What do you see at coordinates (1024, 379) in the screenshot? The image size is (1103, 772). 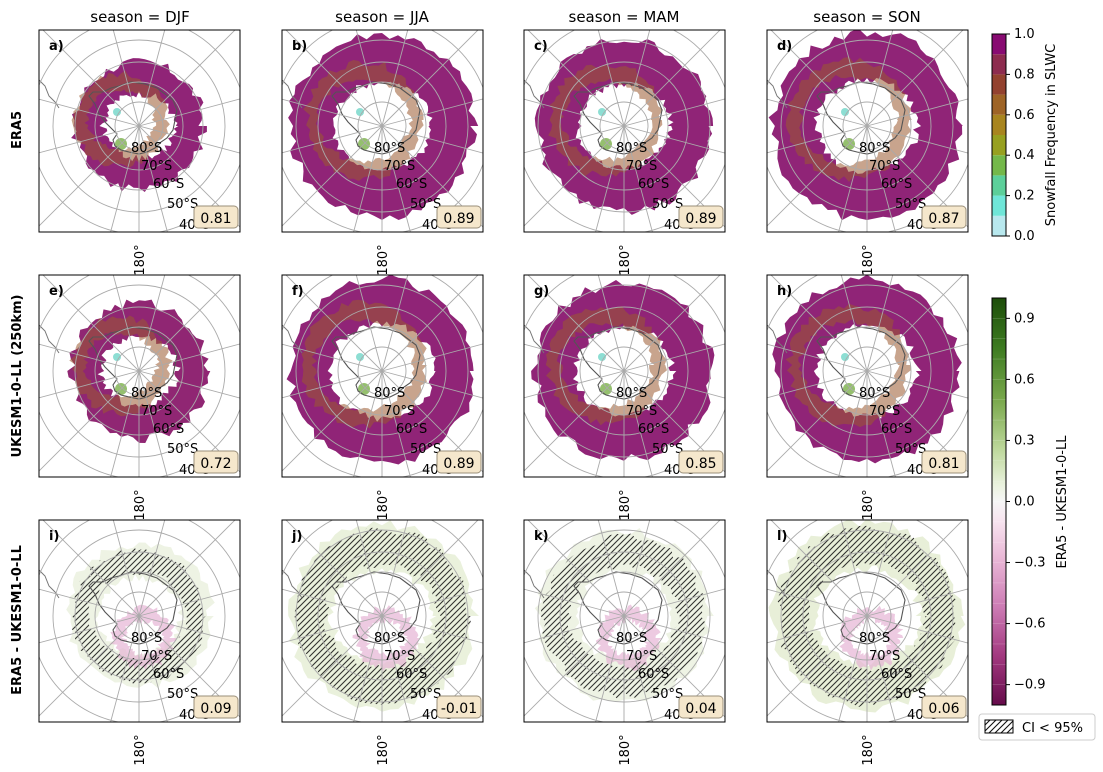 I see `colorbar-bottom-tick: 0.6` at bounding box center [1024, 379].